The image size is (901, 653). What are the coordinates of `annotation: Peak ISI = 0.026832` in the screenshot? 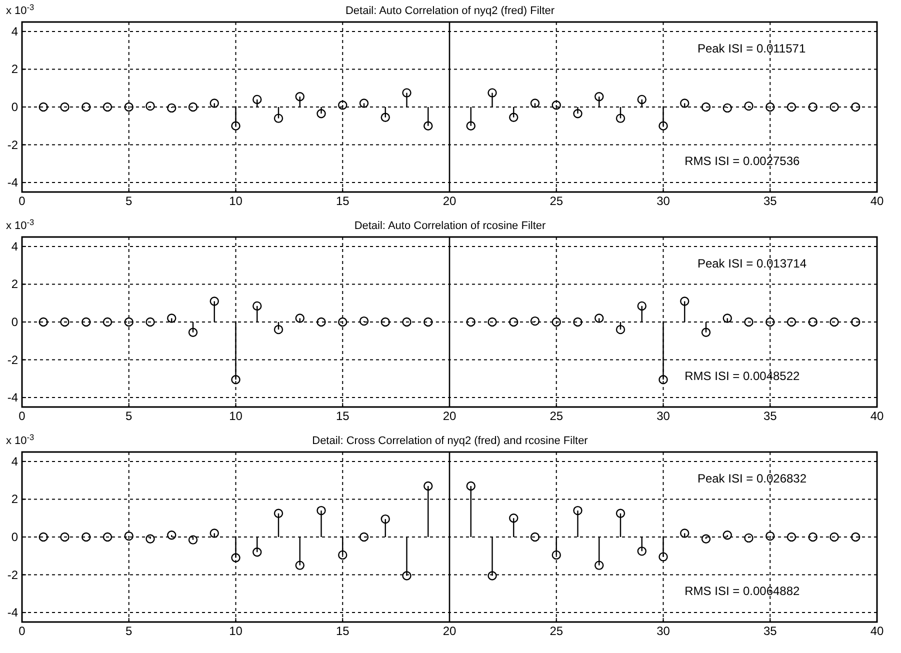 It's located at (752, 479).